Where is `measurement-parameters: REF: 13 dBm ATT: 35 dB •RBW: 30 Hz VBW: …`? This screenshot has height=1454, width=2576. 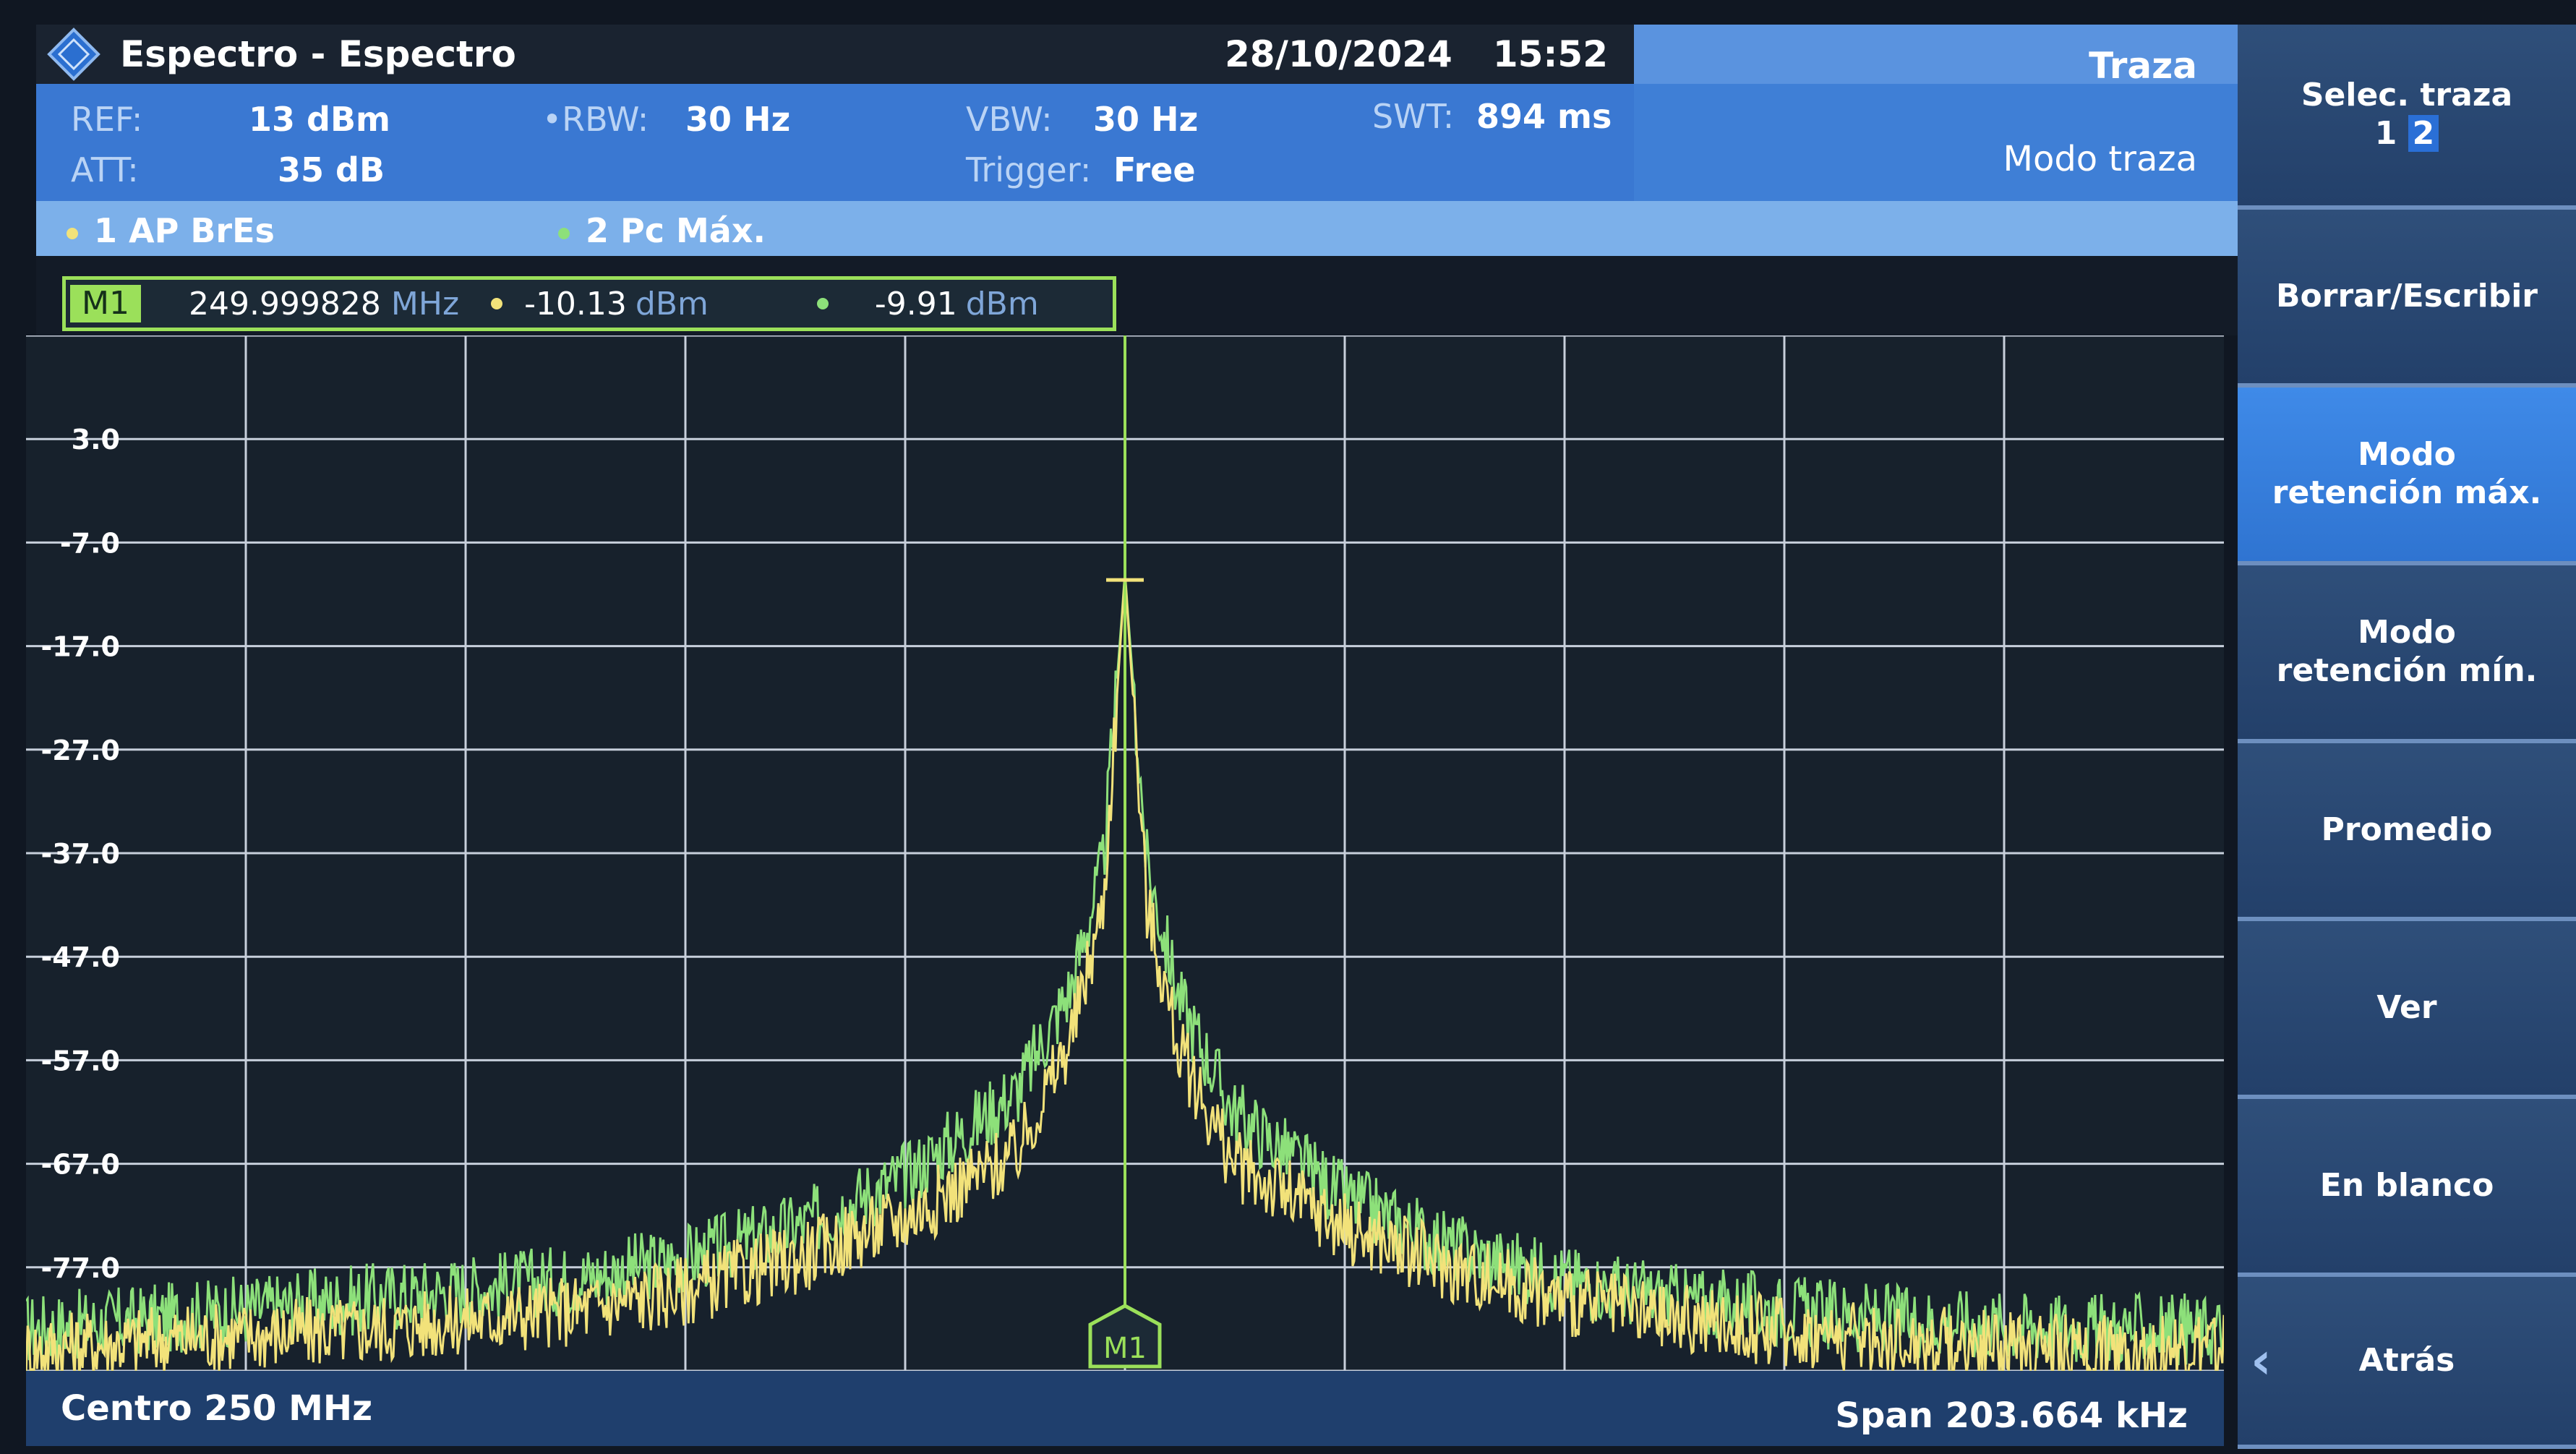
measurement-parameters: REF: 13 dBm ATT: 35 dB •RBW: 30 Hz VBW: … is located at coordinates (835, 142).